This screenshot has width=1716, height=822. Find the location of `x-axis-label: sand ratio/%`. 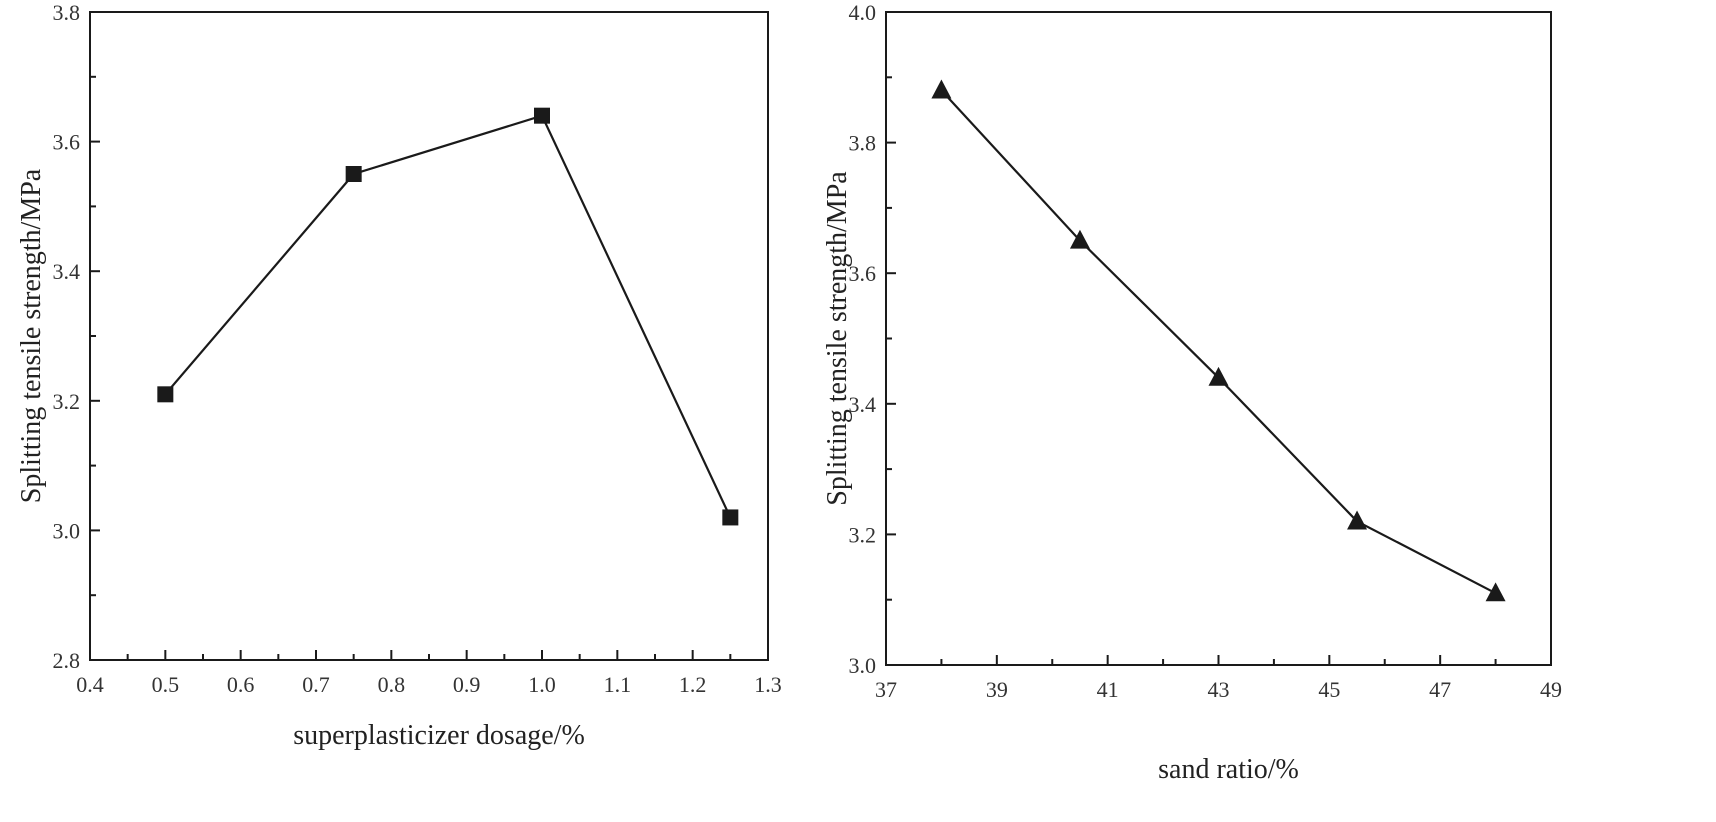

x-axis-label: sand ratio/% is located at coordinates (1228, 769).